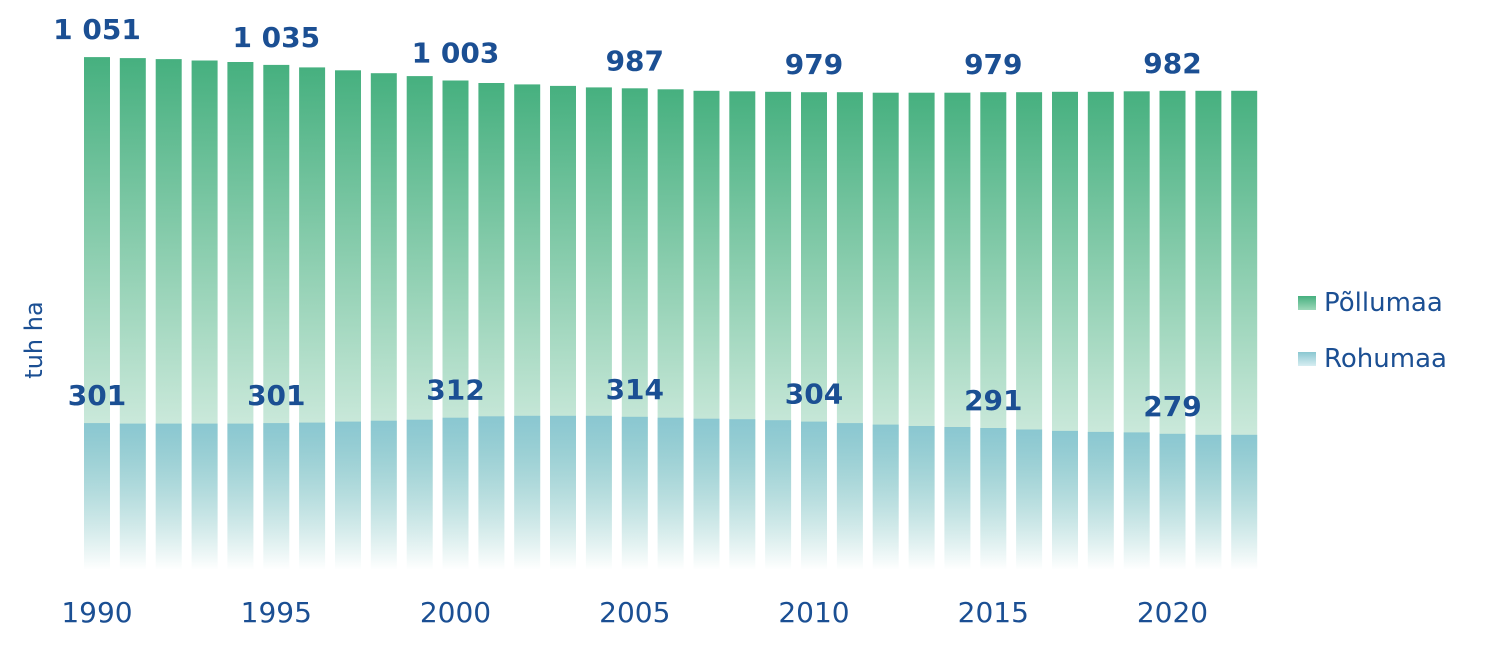 Image resolution: width=1500 pixels, height=648 pixels. What do you see at coordinates (1172, 63) in the screenshot?
I see `value-label-pollumaa-2020: 982` at bounding box center [1172, 63].